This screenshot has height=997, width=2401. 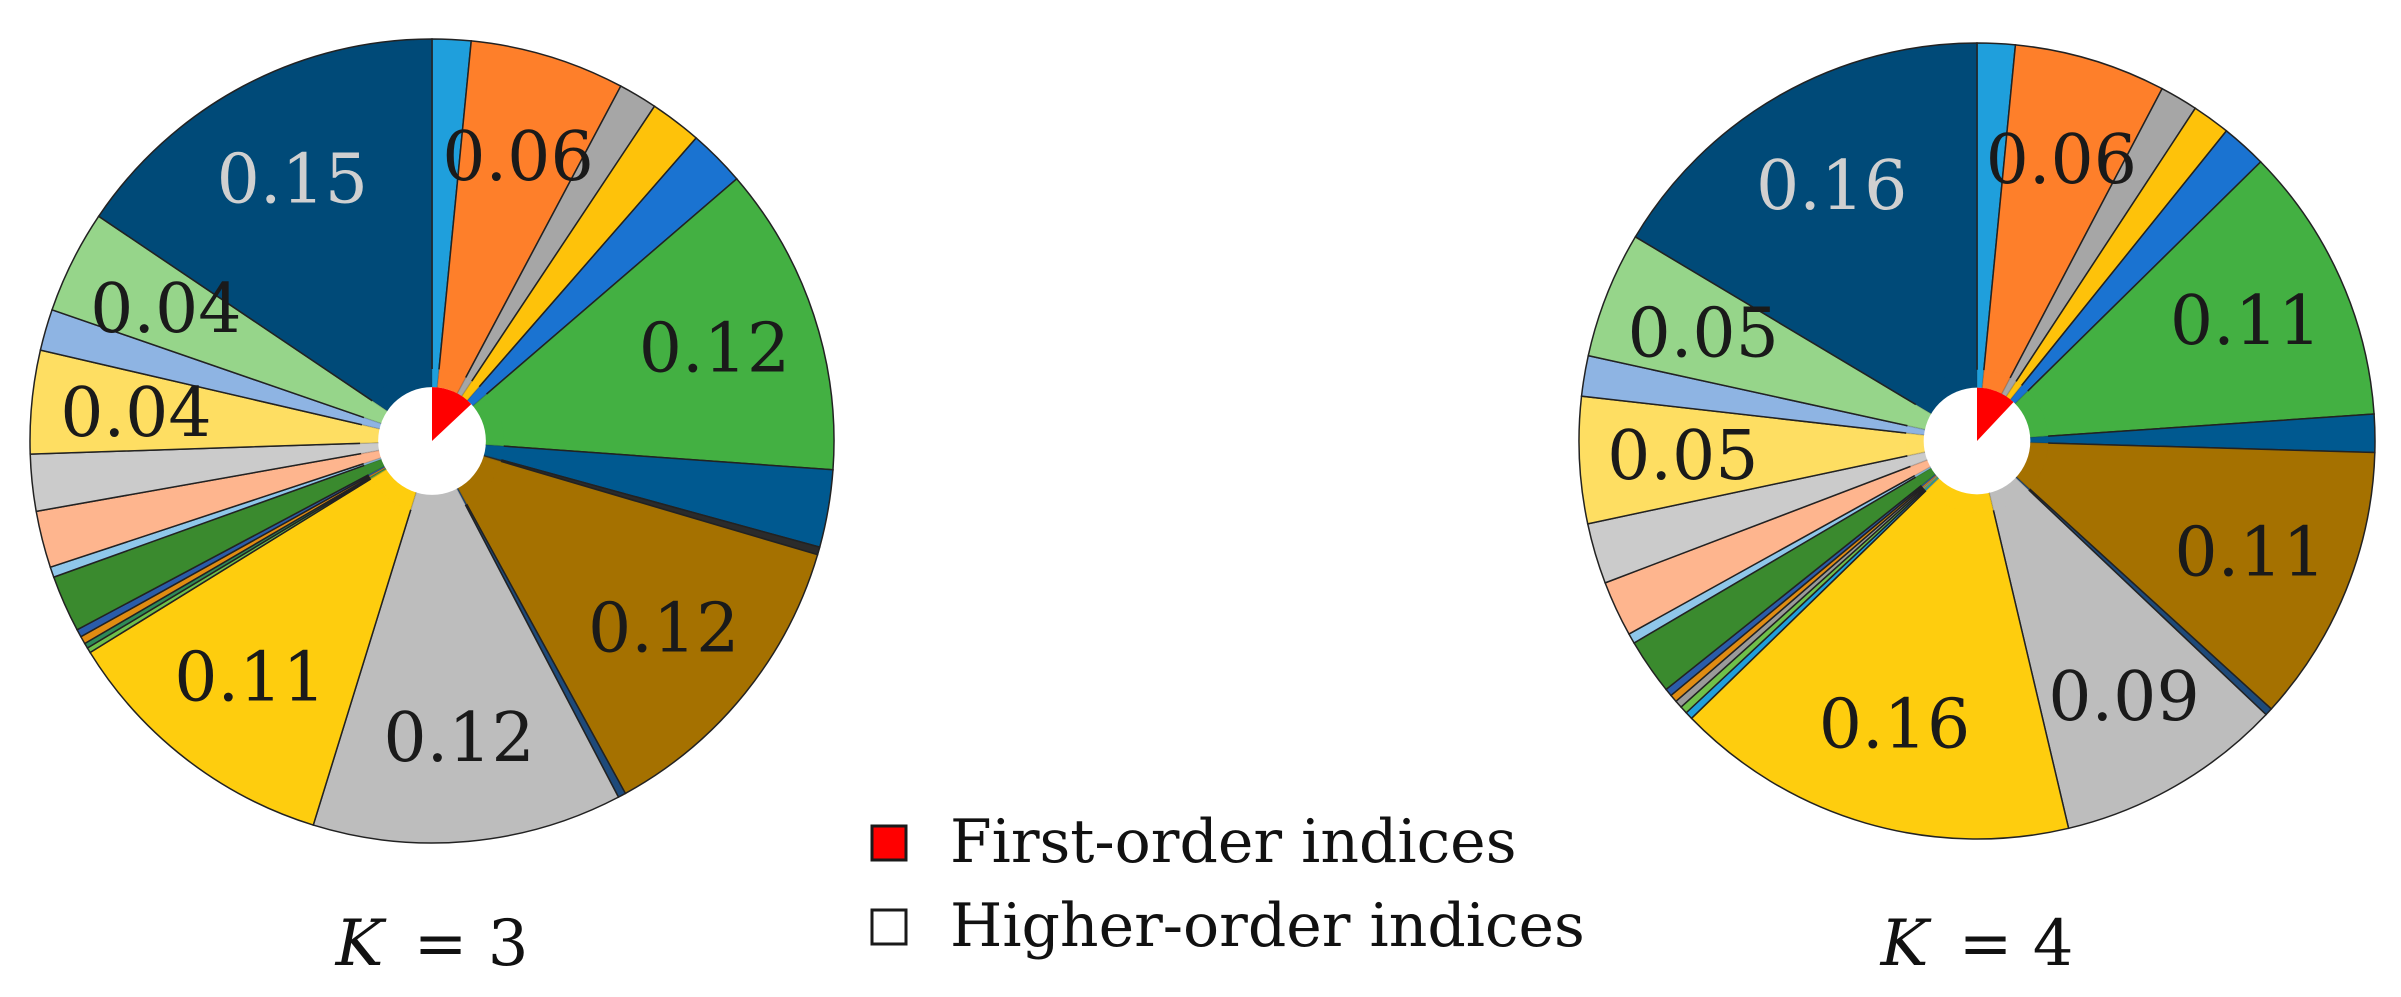 What do you see at coordinates (2061, 160) in the screenshot?
I see `pie1-slice-label-1: 0.06` at bounding box center [2061, 160].